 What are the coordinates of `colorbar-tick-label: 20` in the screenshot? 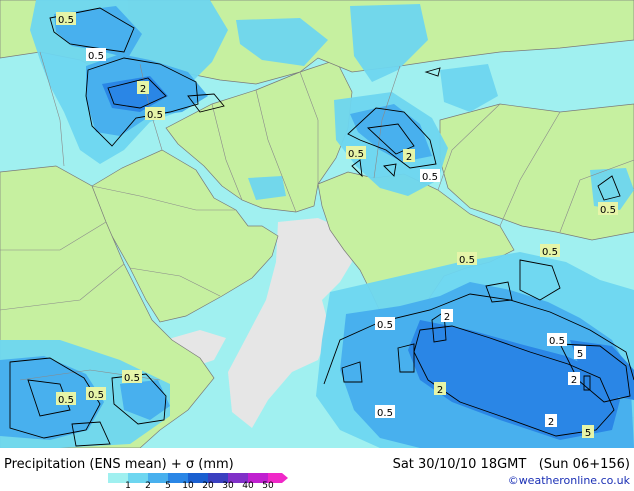 It's located at (208, 486).